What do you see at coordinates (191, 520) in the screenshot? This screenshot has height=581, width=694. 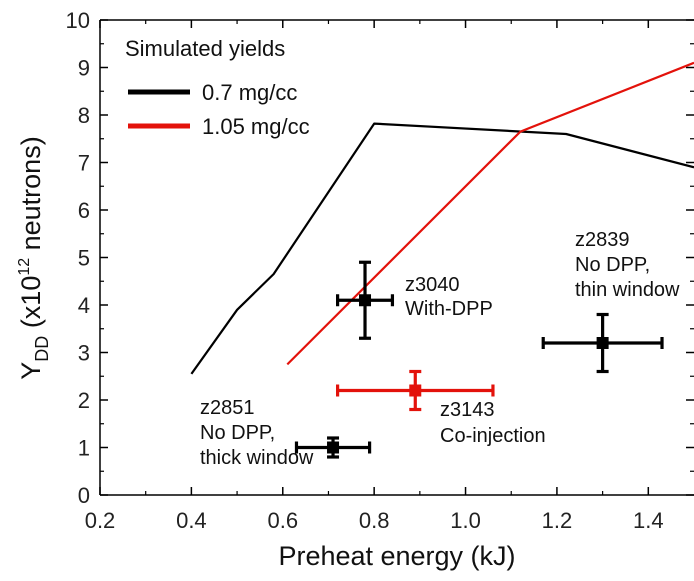 I see `x-tick-label-1: 0.4` at bounding box center [191, 520].